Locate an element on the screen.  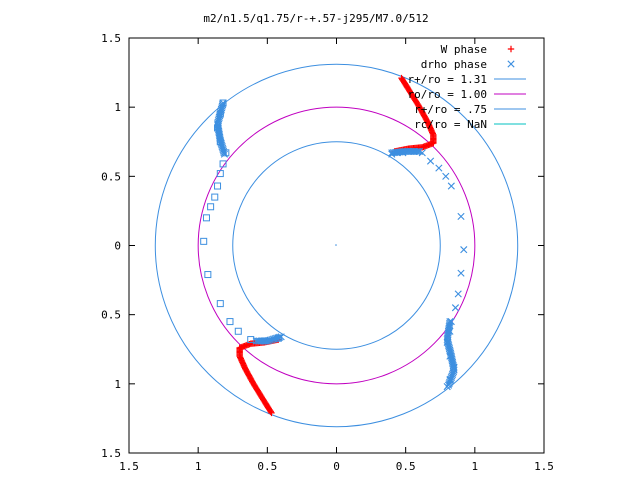
reference-circle is located at coordinates (336, 245).